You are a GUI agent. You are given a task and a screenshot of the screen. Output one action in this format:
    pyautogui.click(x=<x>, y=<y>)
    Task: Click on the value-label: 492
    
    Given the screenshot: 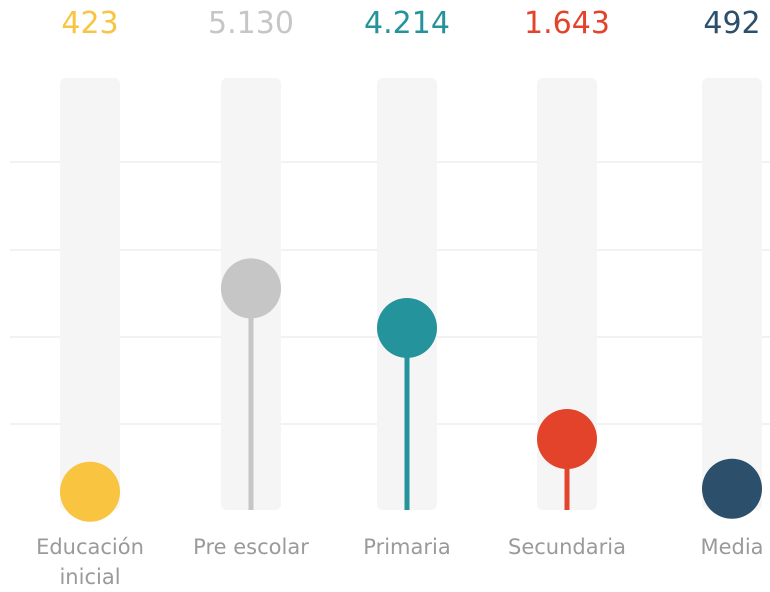 What is the action you would take?
    pyautogui.click(x=732, y=23)
    